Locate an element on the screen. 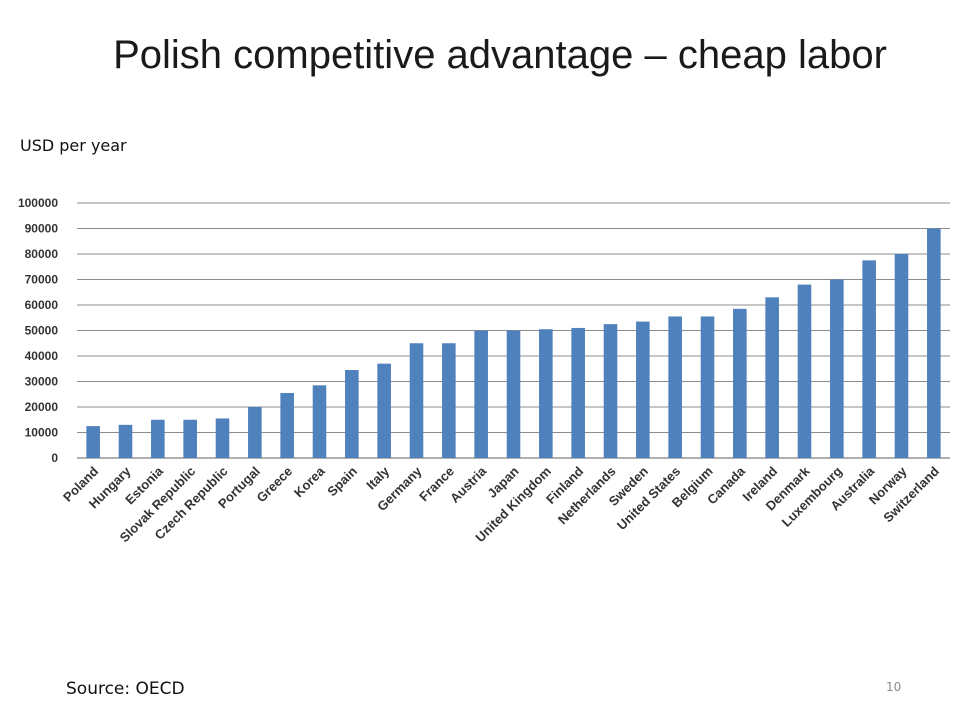  y-unit-label: USD per year is located at coordinates (73, 145).